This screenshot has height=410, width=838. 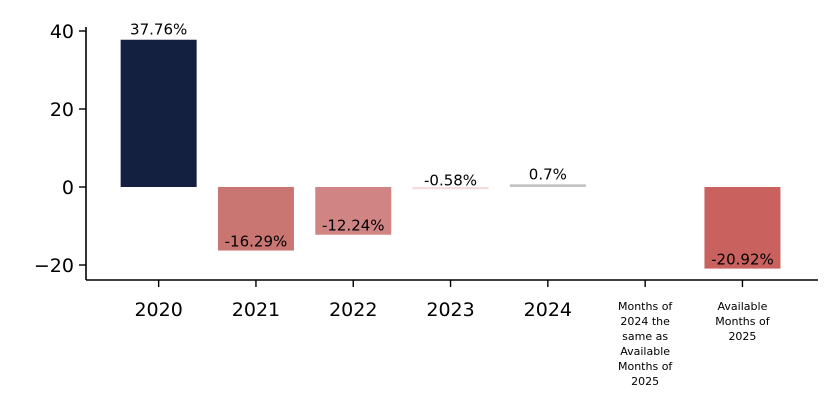 What do you see at coordinates (256, 310) in the screenshot?
I see `x-tick-label: 2021` at bounding box center [256, 310].